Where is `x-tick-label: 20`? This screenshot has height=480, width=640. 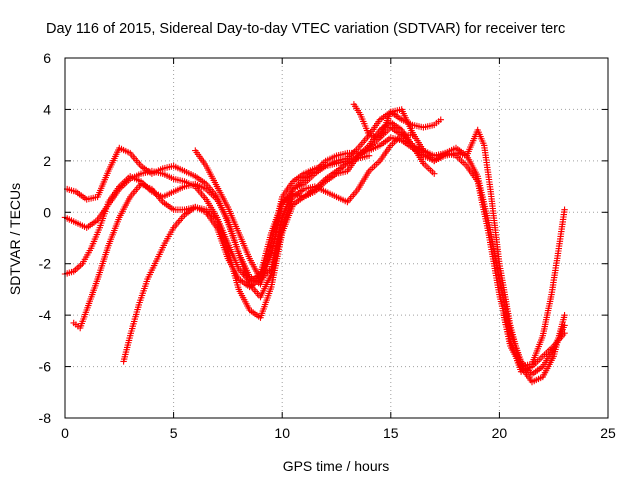
x-tick-label: 20 is located at coordinates (500, 433).